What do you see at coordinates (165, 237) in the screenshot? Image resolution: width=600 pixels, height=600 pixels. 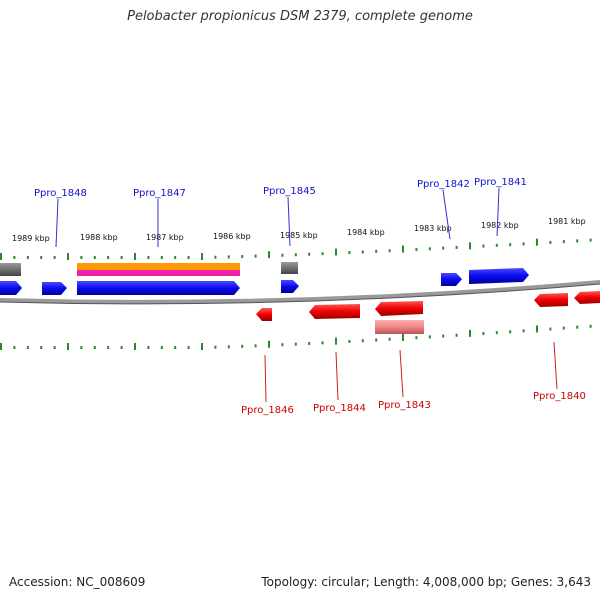 I see `kbp-label: 1987 kbp` at bounding box center [165, 237].